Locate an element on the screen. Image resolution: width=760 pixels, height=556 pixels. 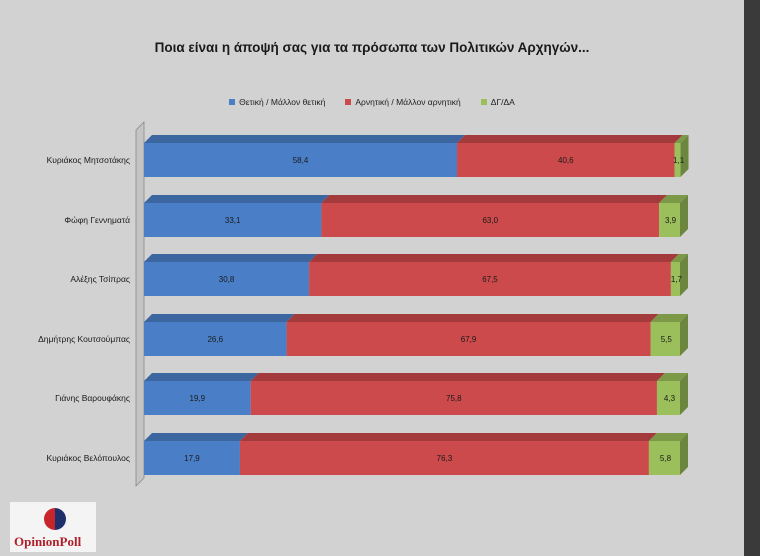
legend-swatch-undecided is located at coordinates (483, 102).